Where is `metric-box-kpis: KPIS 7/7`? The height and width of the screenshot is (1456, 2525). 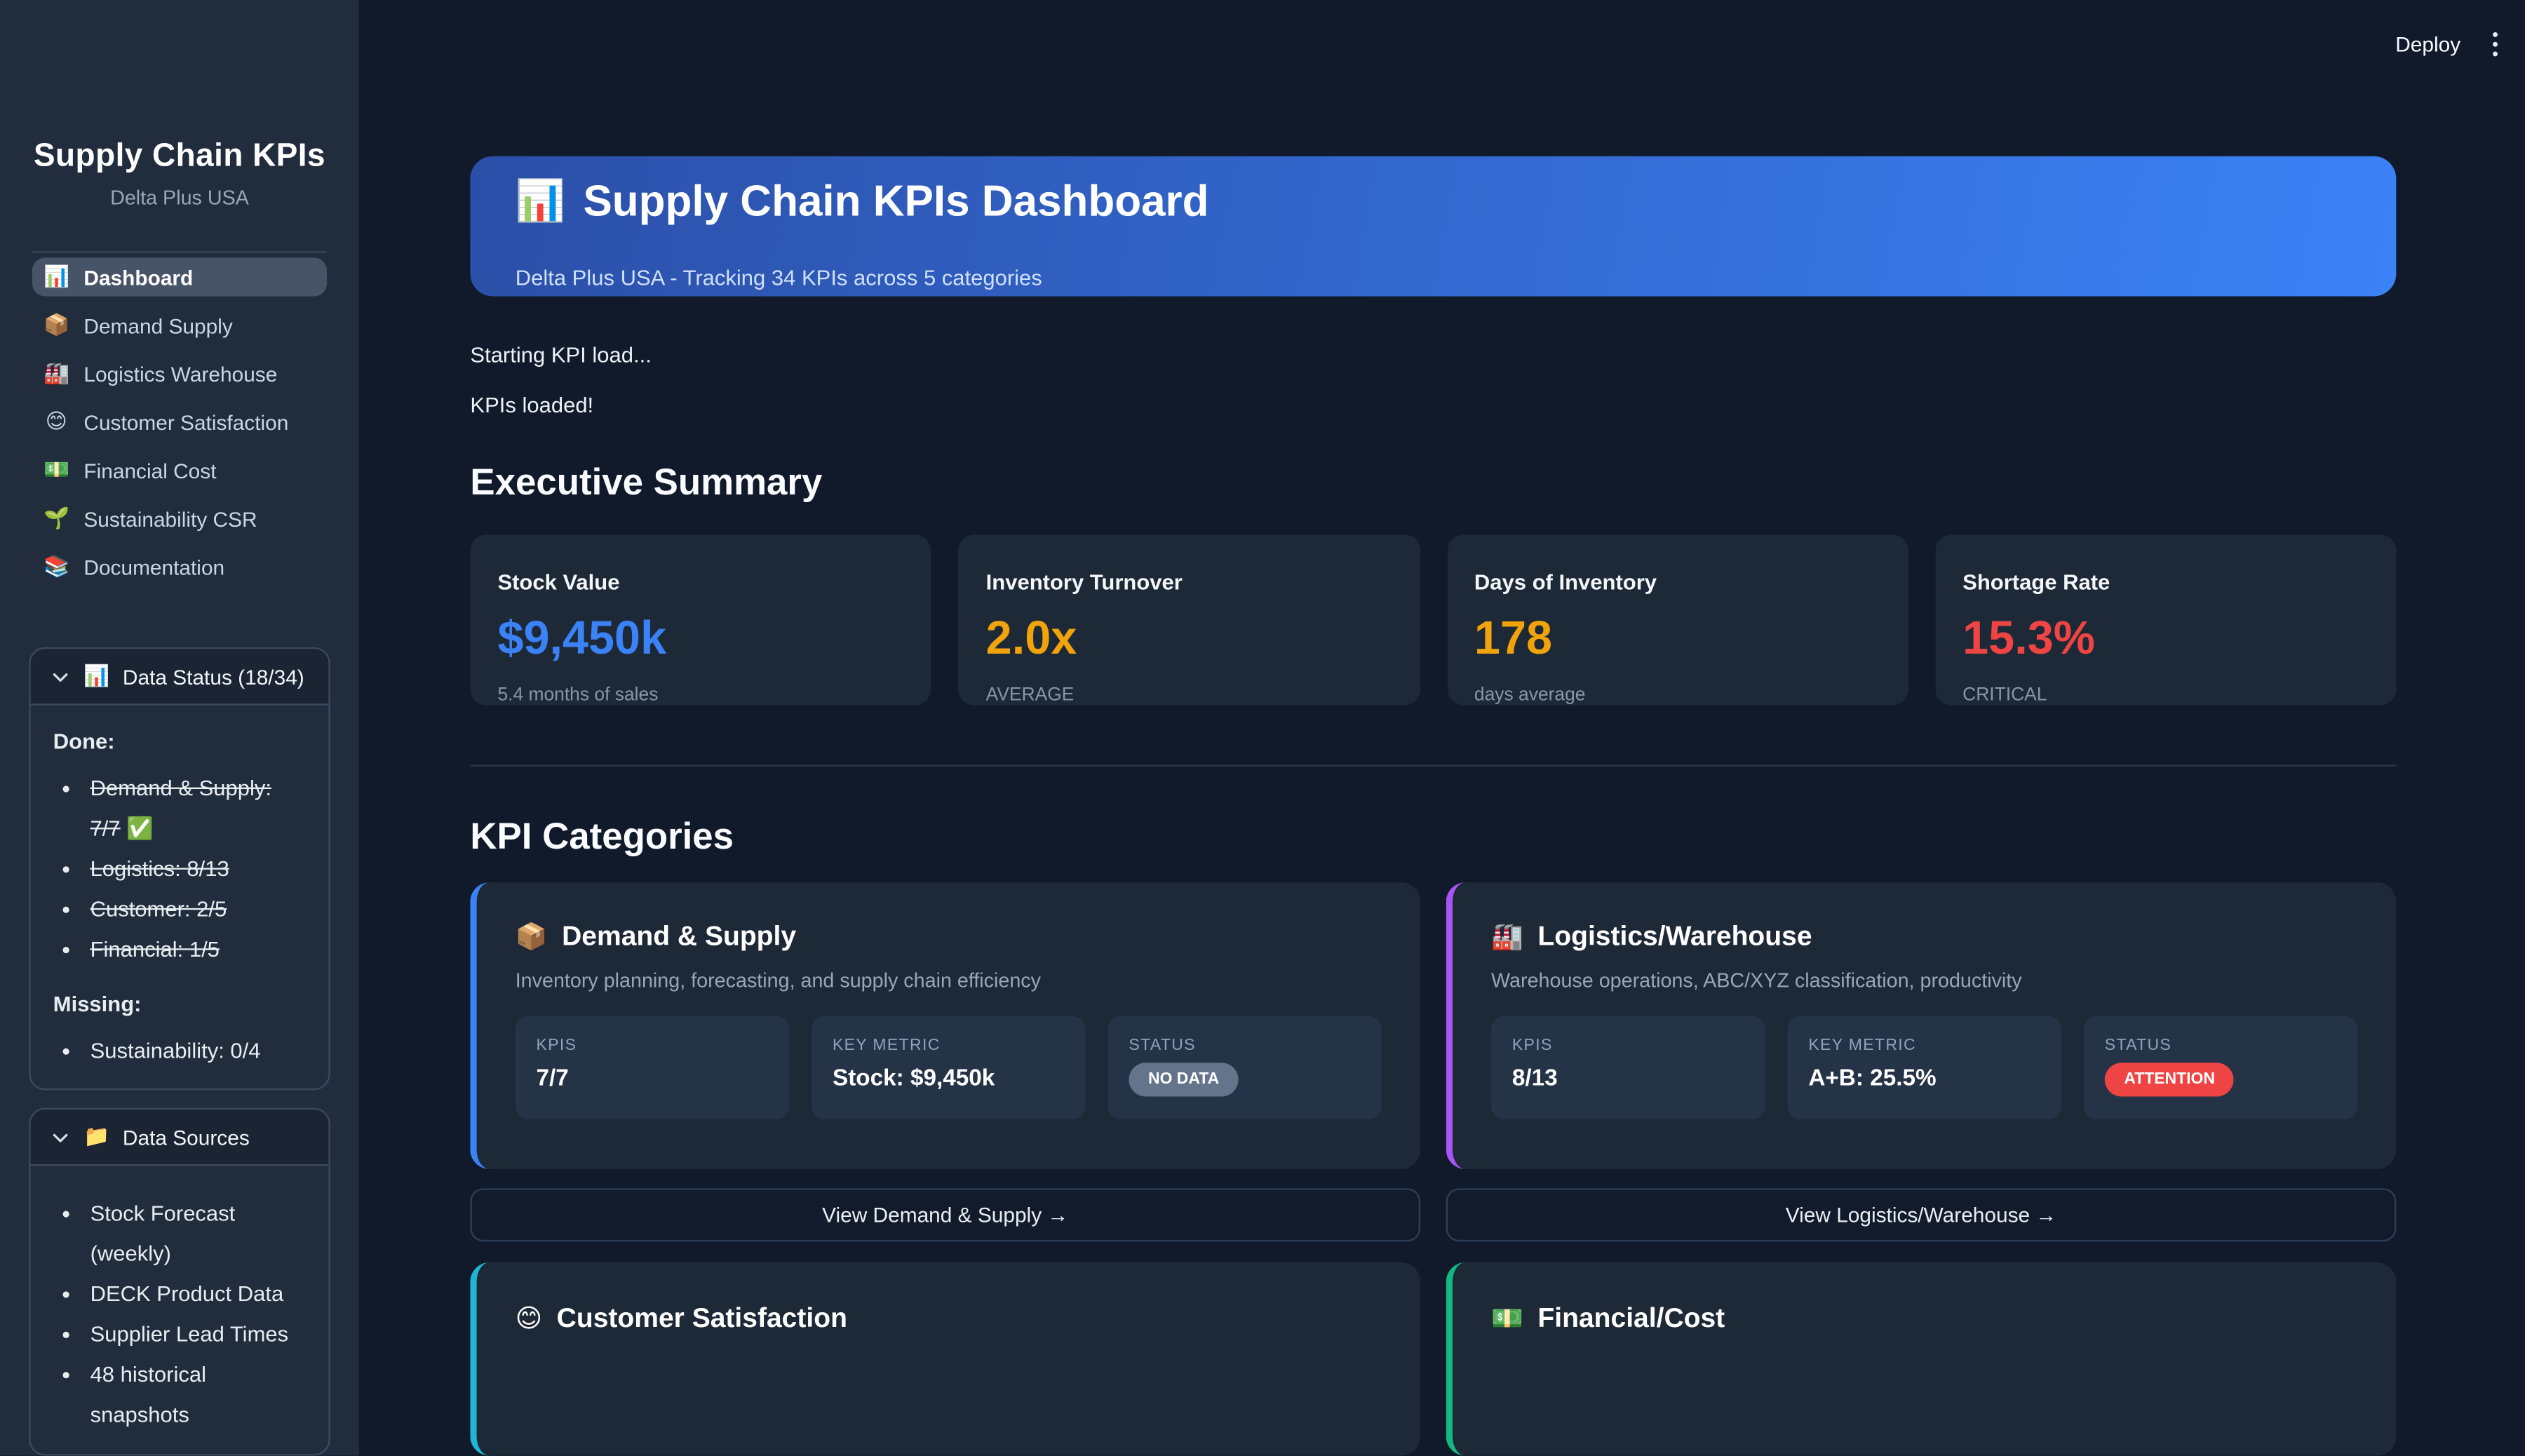 metric-box-kpis: KPIS 7/7 is located at coordinates (652, 1067).